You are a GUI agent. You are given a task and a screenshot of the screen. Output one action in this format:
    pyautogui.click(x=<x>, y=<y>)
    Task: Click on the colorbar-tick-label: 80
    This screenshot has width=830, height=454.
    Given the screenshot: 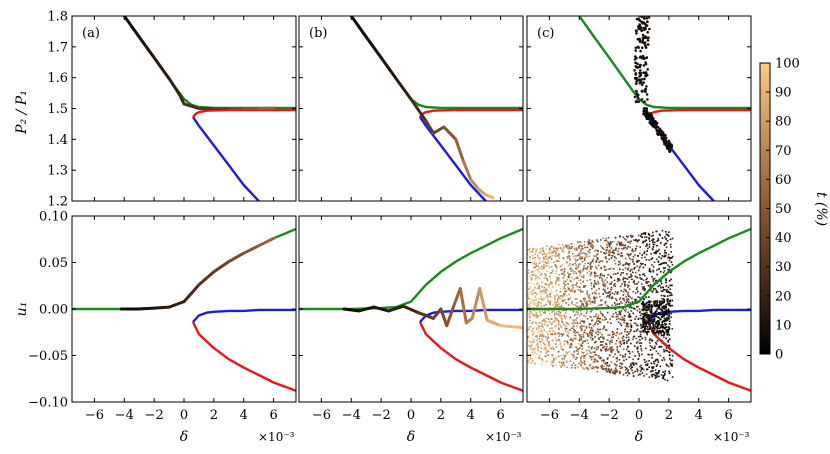 What is the action you would take?
    pyautogui.click(x=783, y=122)
    